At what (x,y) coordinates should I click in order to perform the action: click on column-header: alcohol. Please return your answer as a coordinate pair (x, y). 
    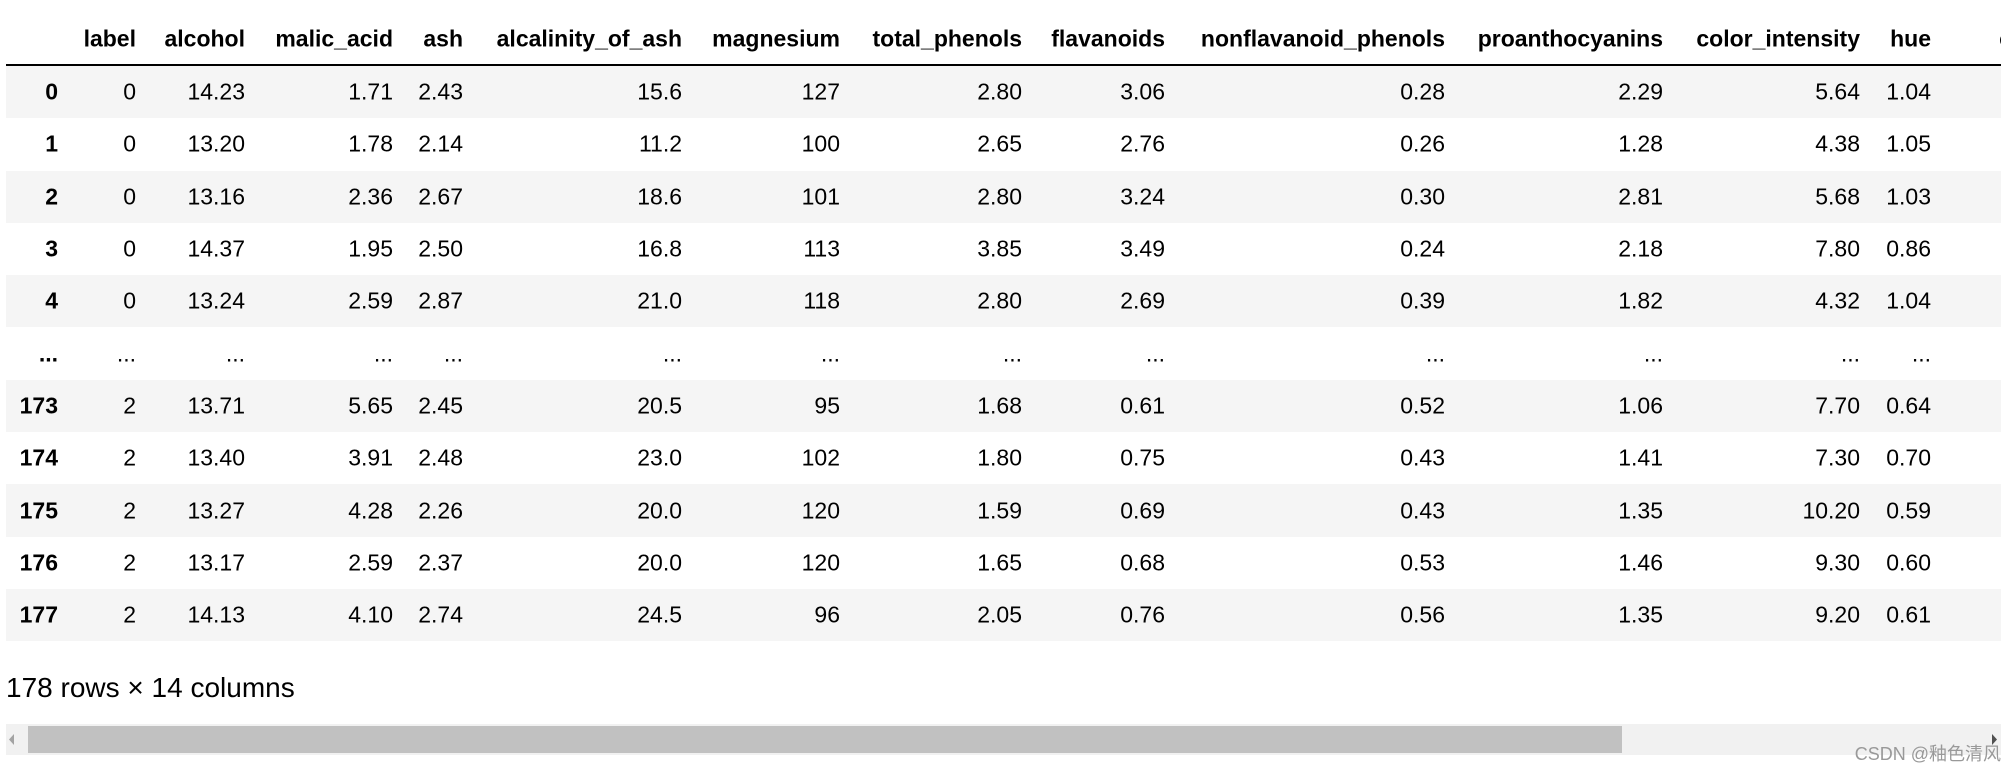
    Looking at the image, I should click on (204, 38).